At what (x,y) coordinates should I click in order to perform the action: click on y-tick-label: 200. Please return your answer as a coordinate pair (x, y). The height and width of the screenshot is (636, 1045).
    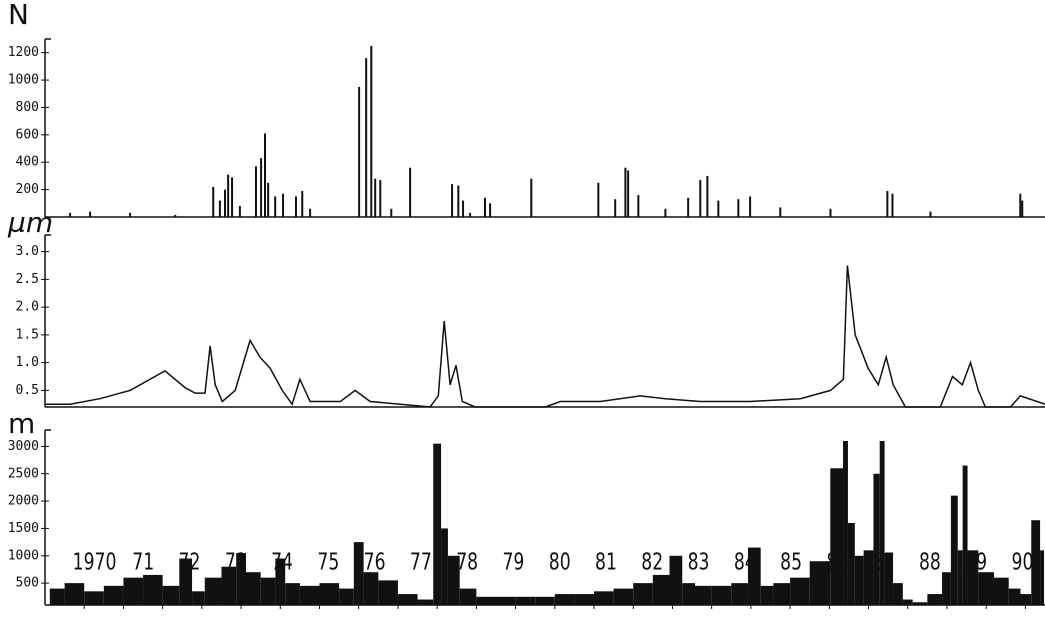
    Looking at the image, I should click on (27, 189).